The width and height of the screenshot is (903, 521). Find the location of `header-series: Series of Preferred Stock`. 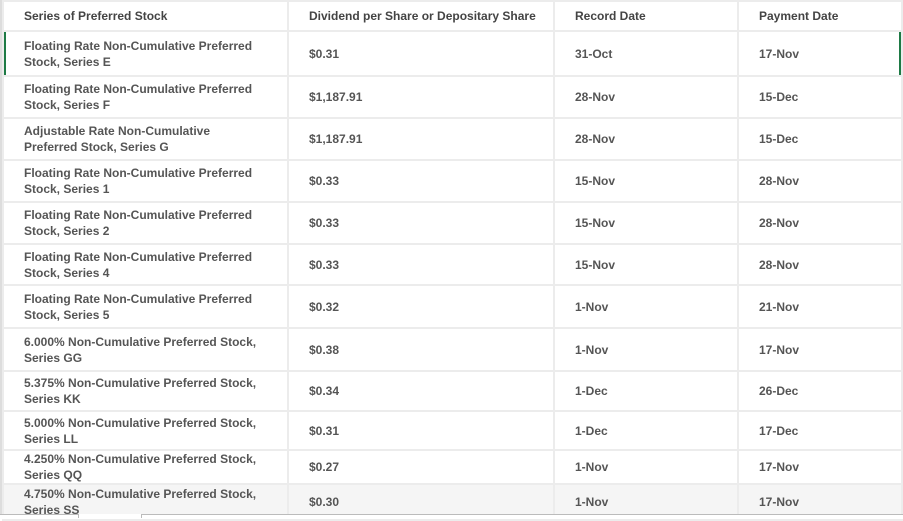

header-series: Series of Preferred Stock is located at coordinates (145, 16).